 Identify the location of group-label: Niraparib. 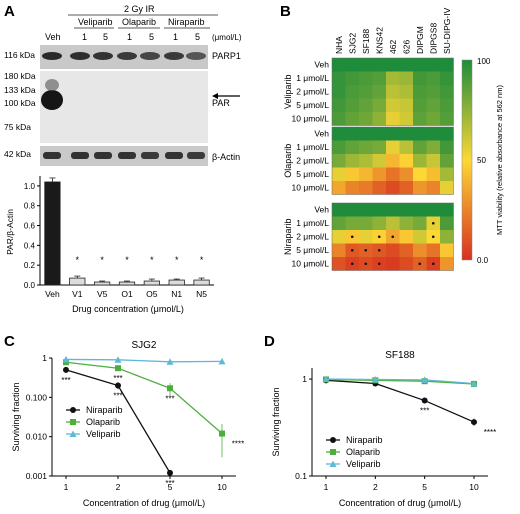
(288, 236).